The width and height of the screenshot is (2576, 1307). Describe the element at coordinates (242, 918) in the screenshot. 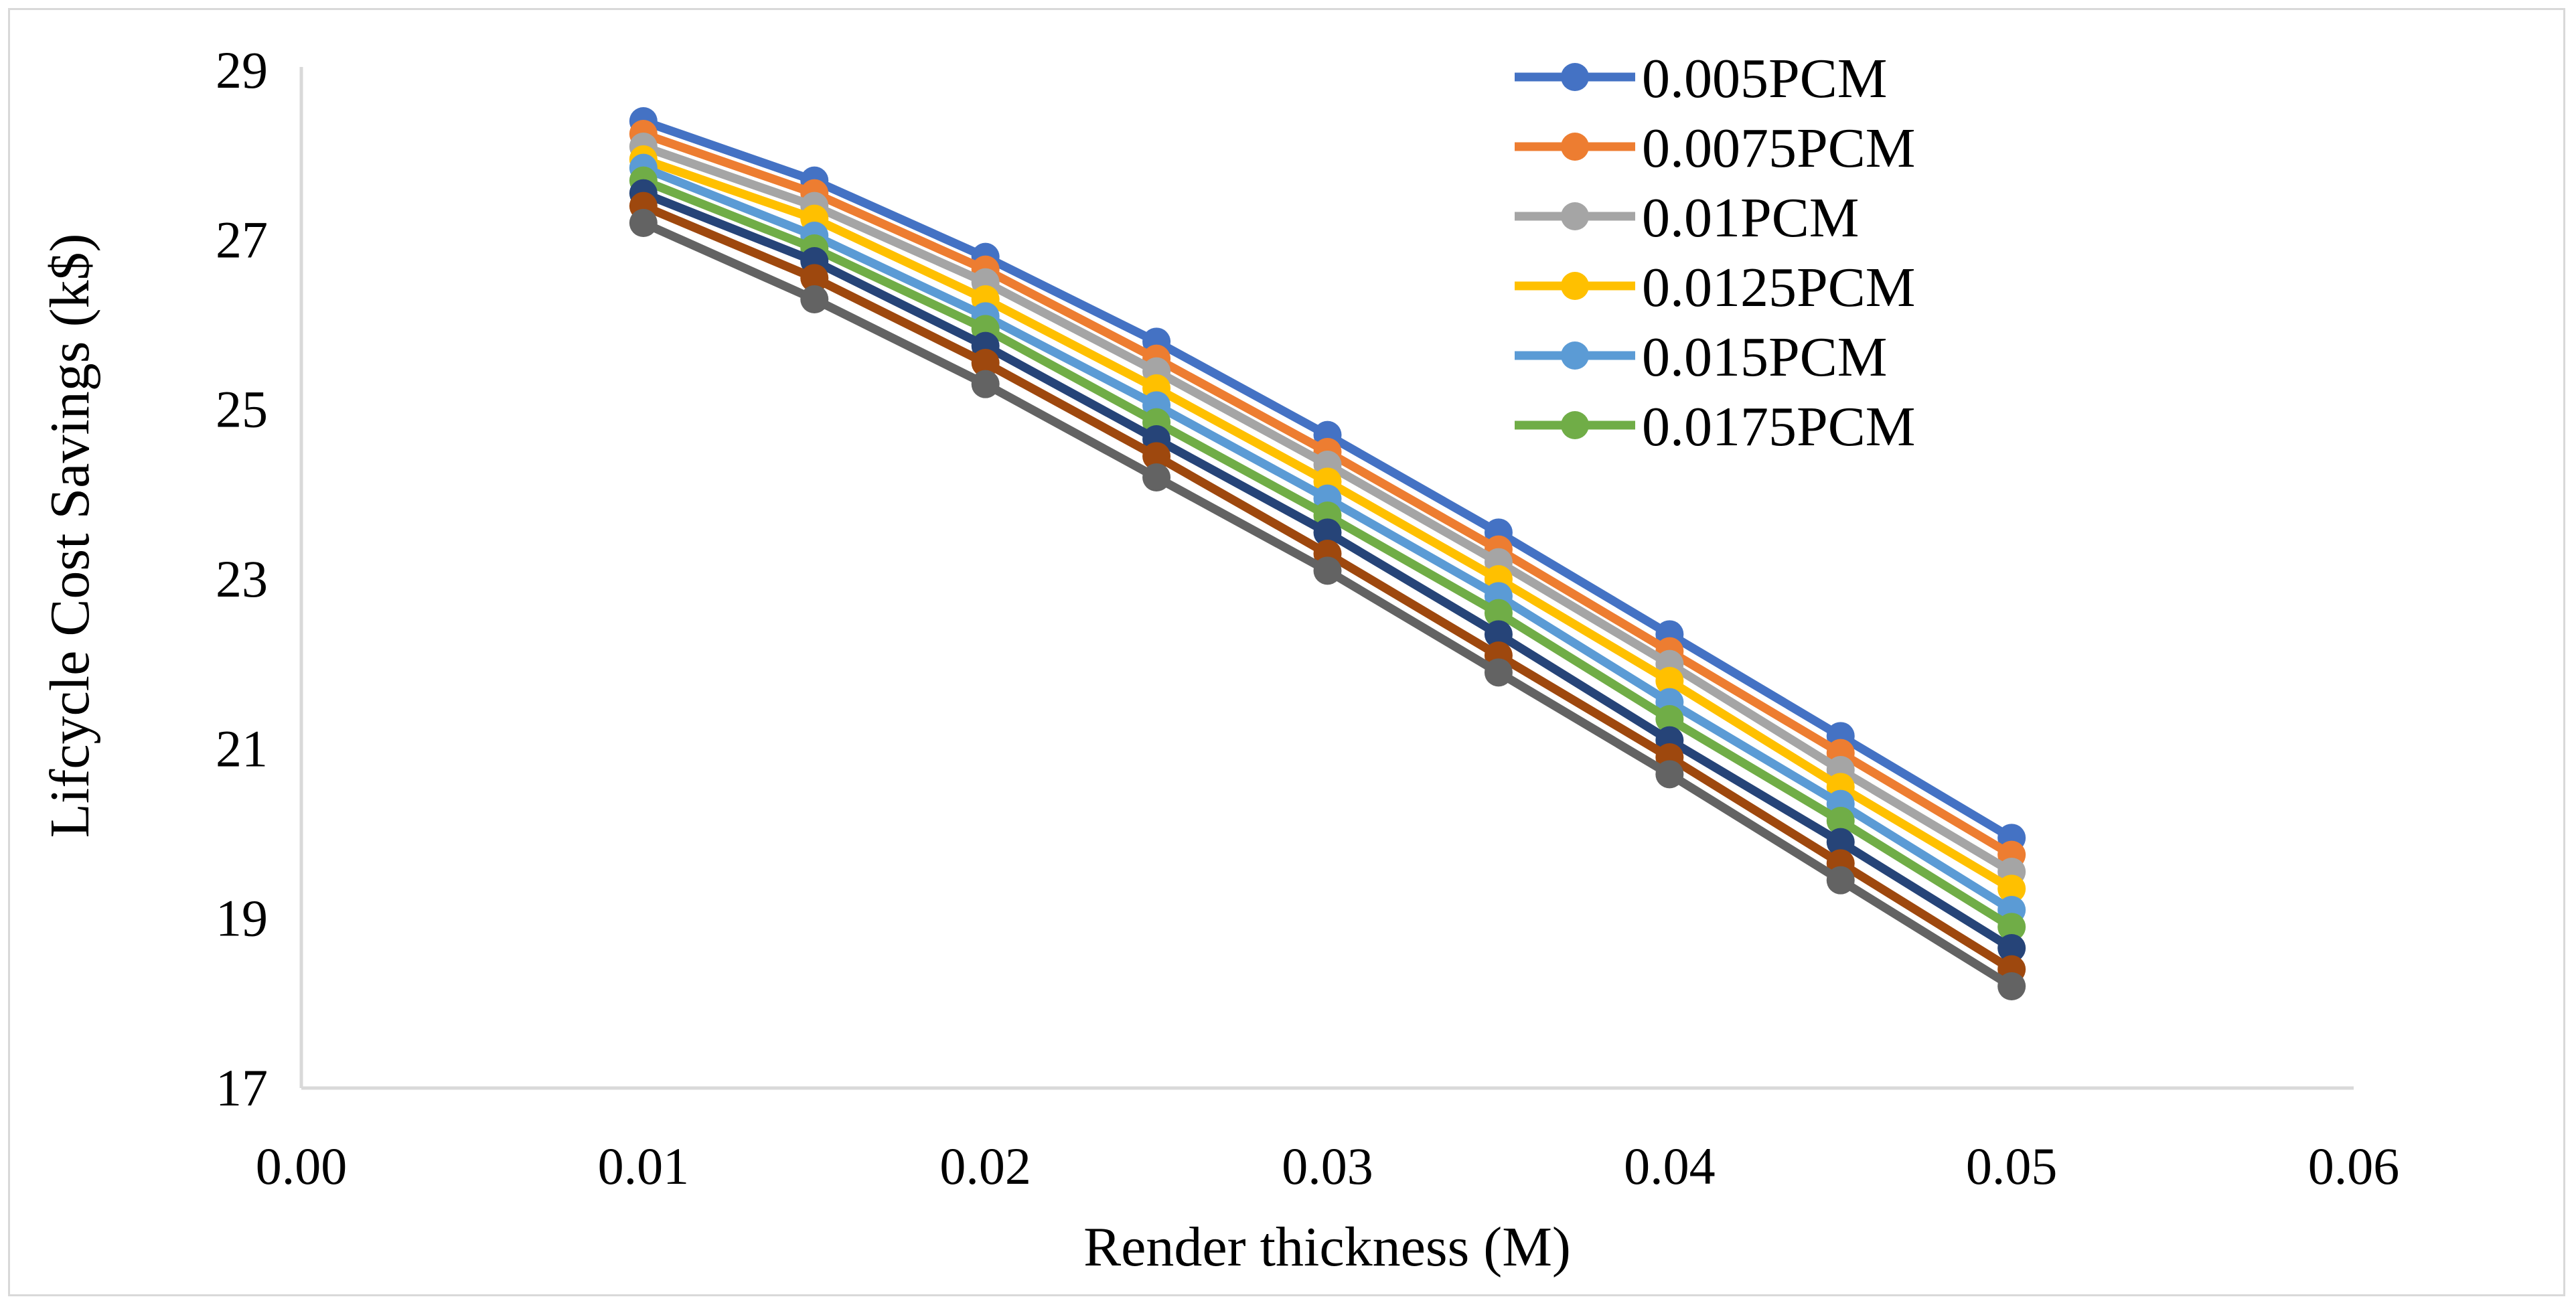

I see `y-tick-label: 19` at that location.